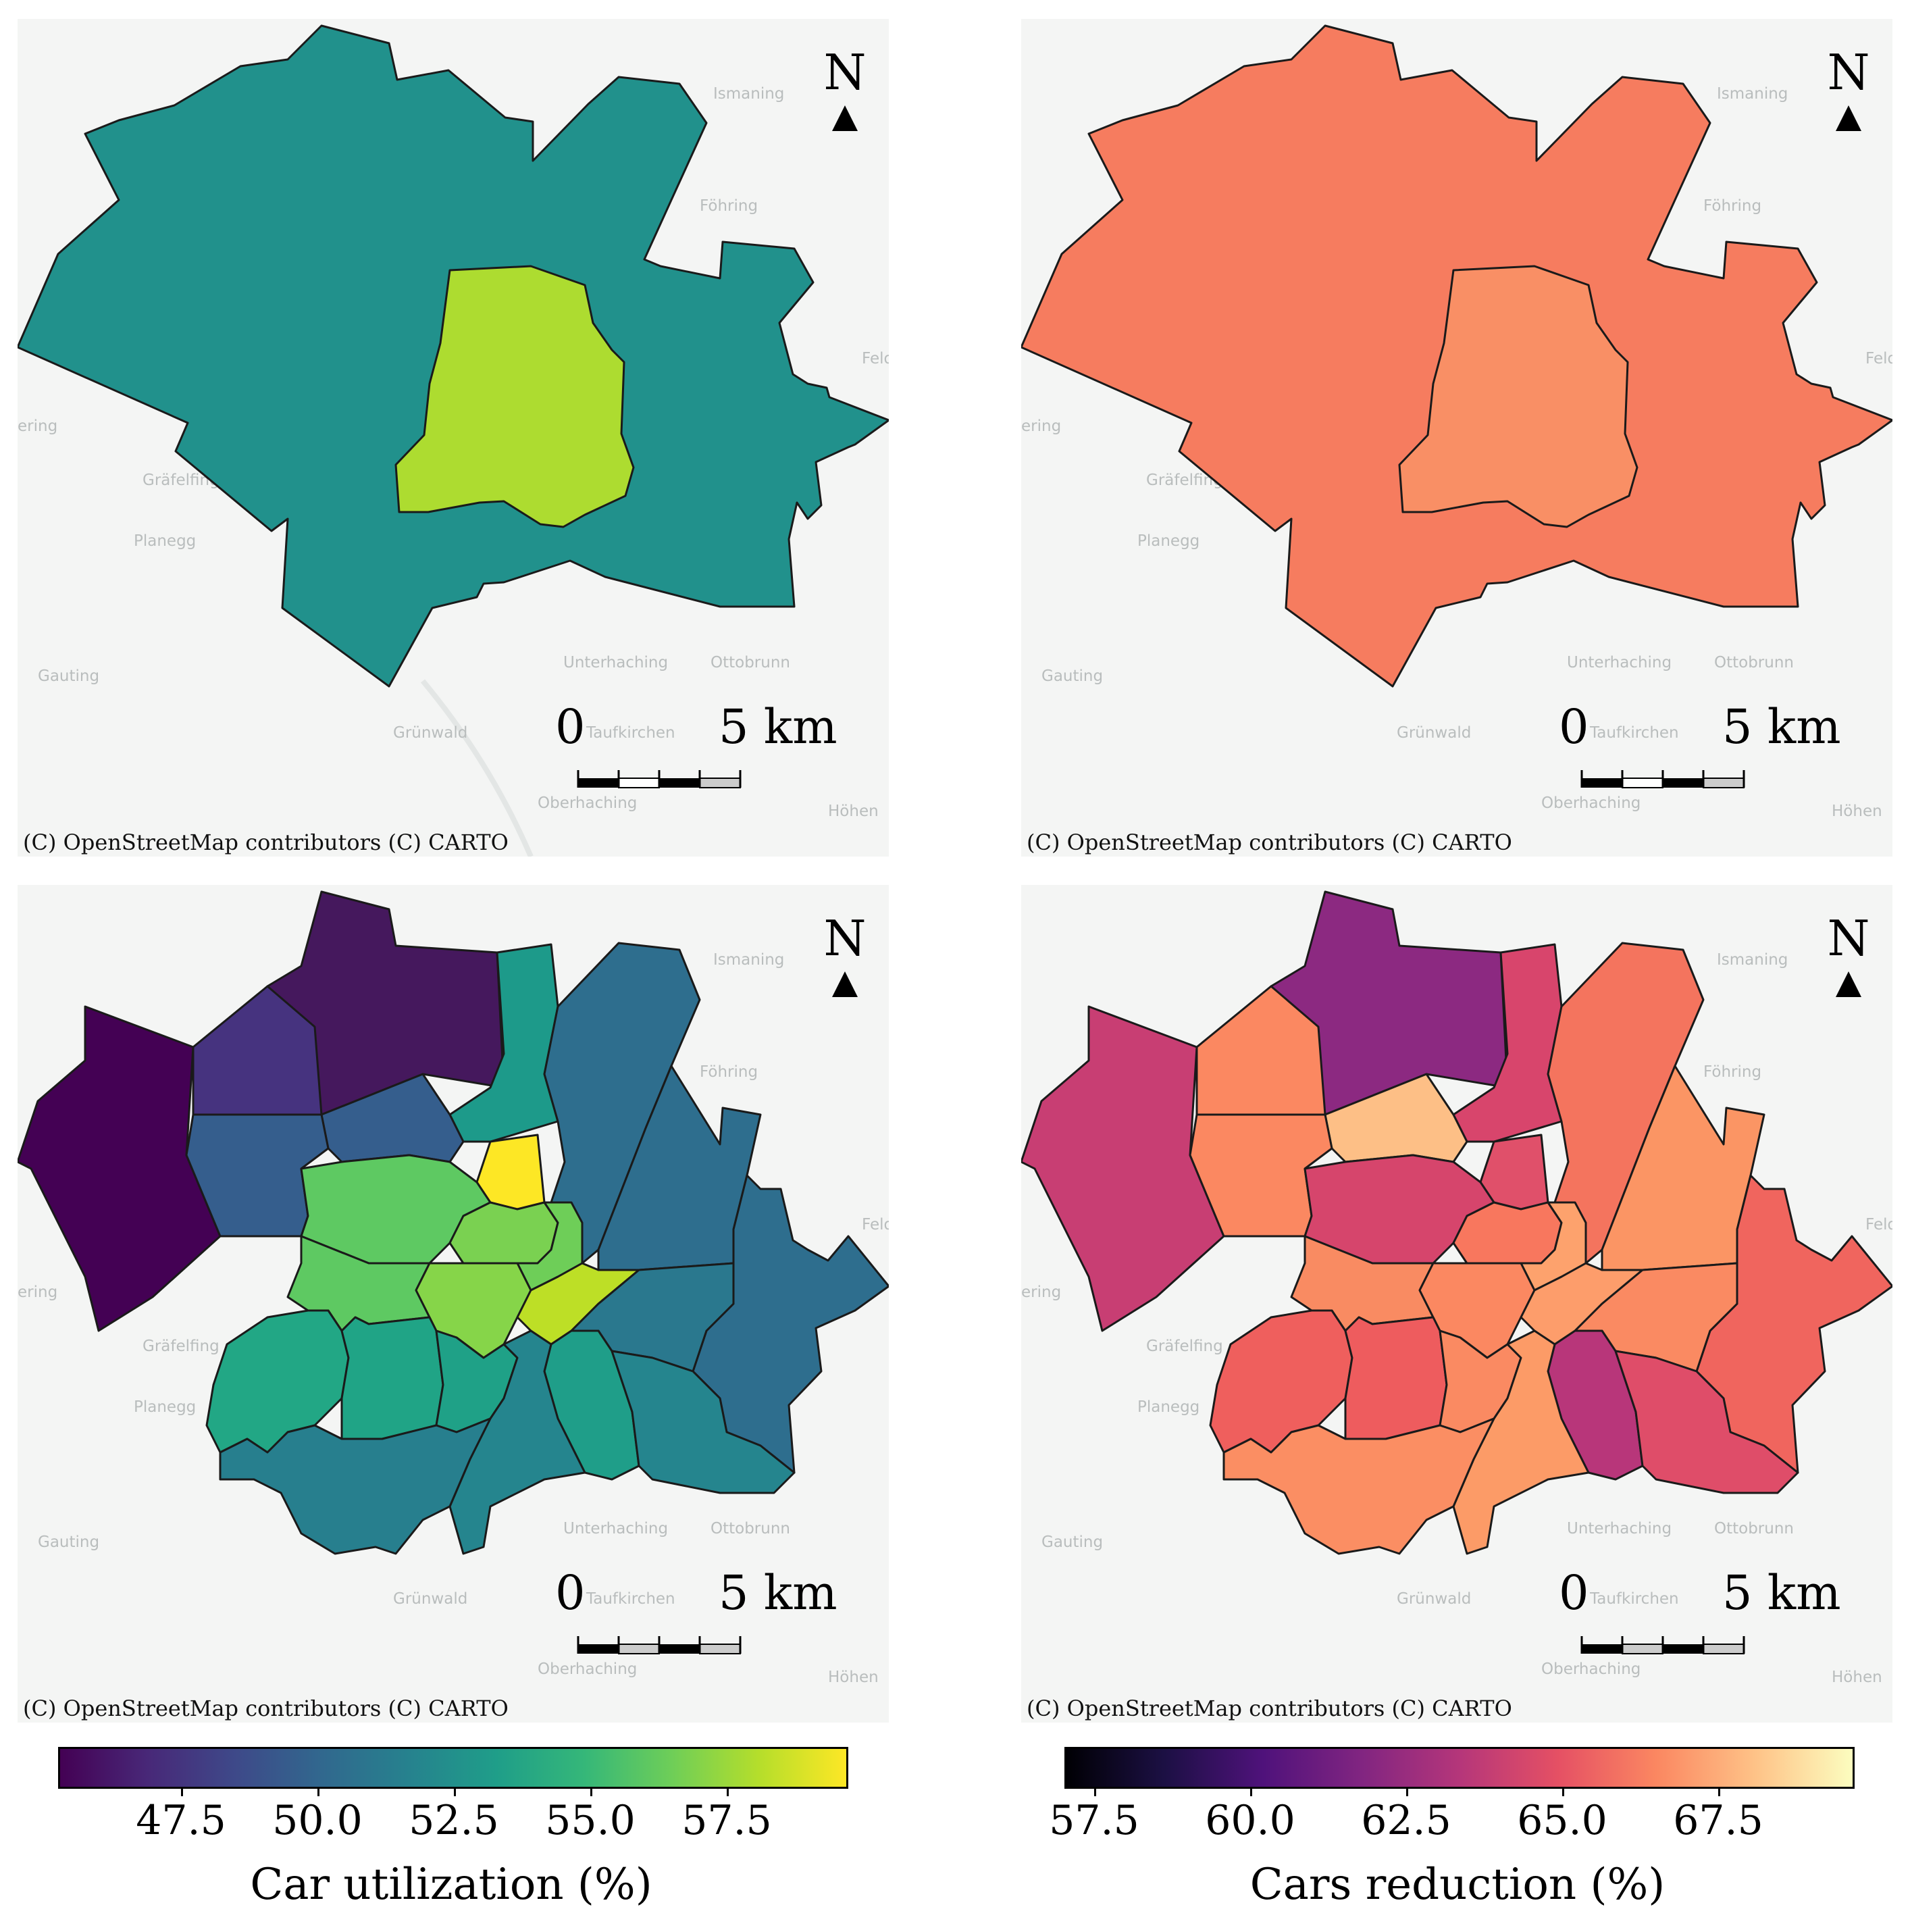 This screenshot has width=1910, height=1932. Describe the element at coordinates (726, 1820) in the screenshot. I see `colorbar-tick-label: 57.5` at that location.